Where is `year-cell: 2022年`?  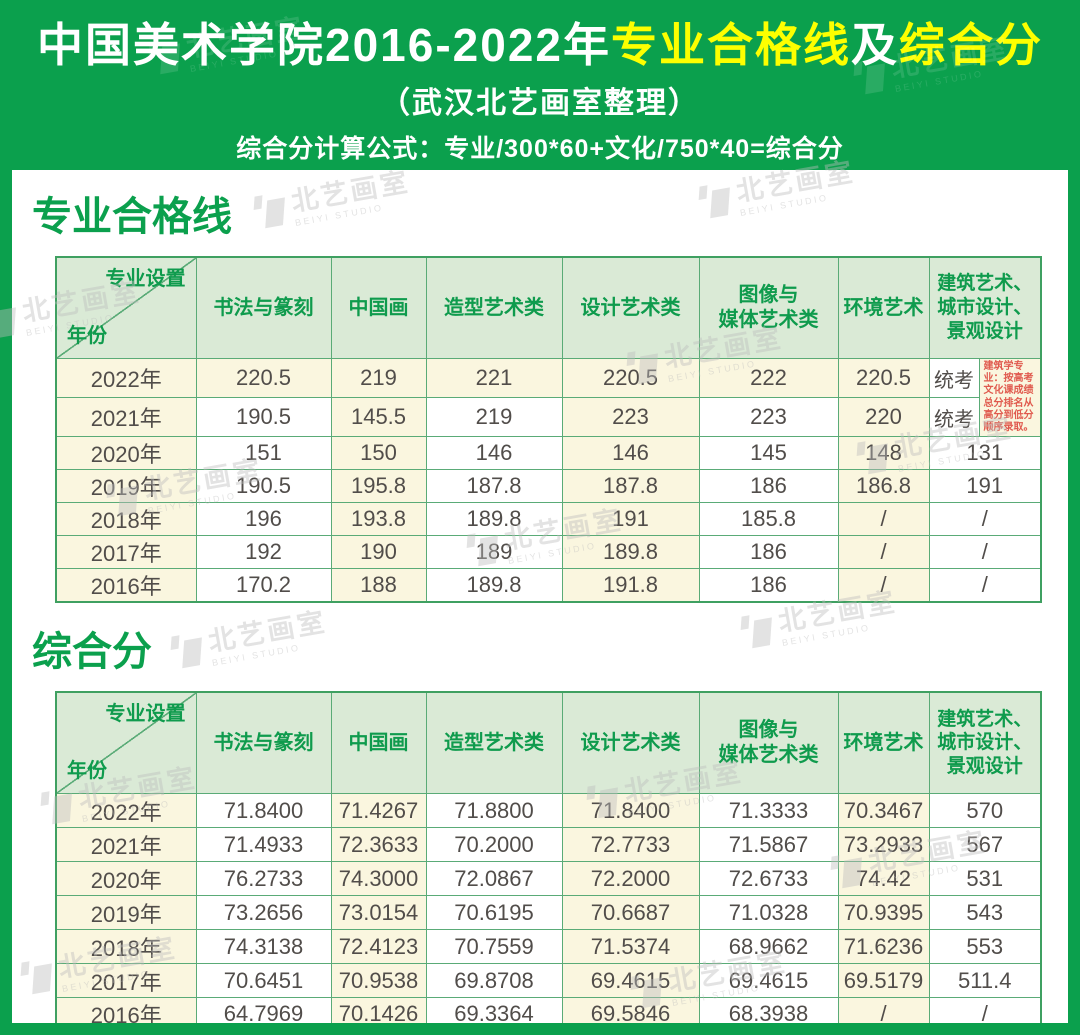 year-cell: 2022年 is located at coordinates (126, 811).